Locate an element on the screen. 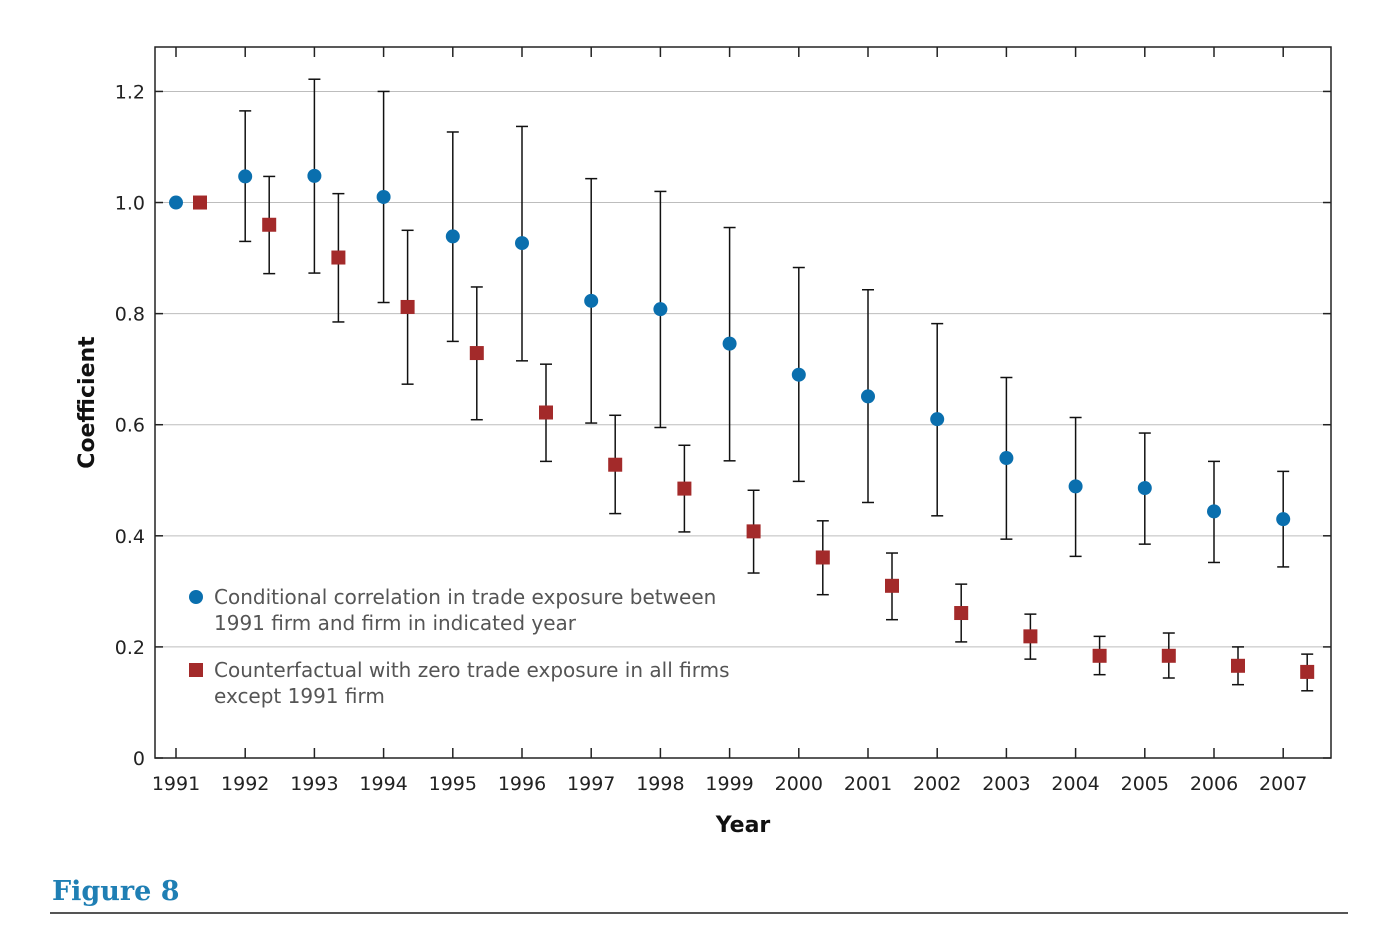 The height and width of the screenshot is (928, 1400). x-tick-label: 1995 is located at coordinates (453, 784).